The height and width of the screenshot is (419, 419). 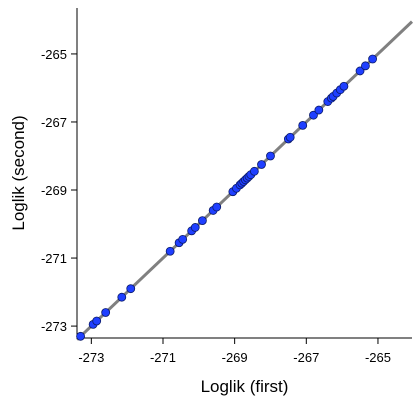 I want to click on y-tick-label: -273, so click(x=54, y=326).